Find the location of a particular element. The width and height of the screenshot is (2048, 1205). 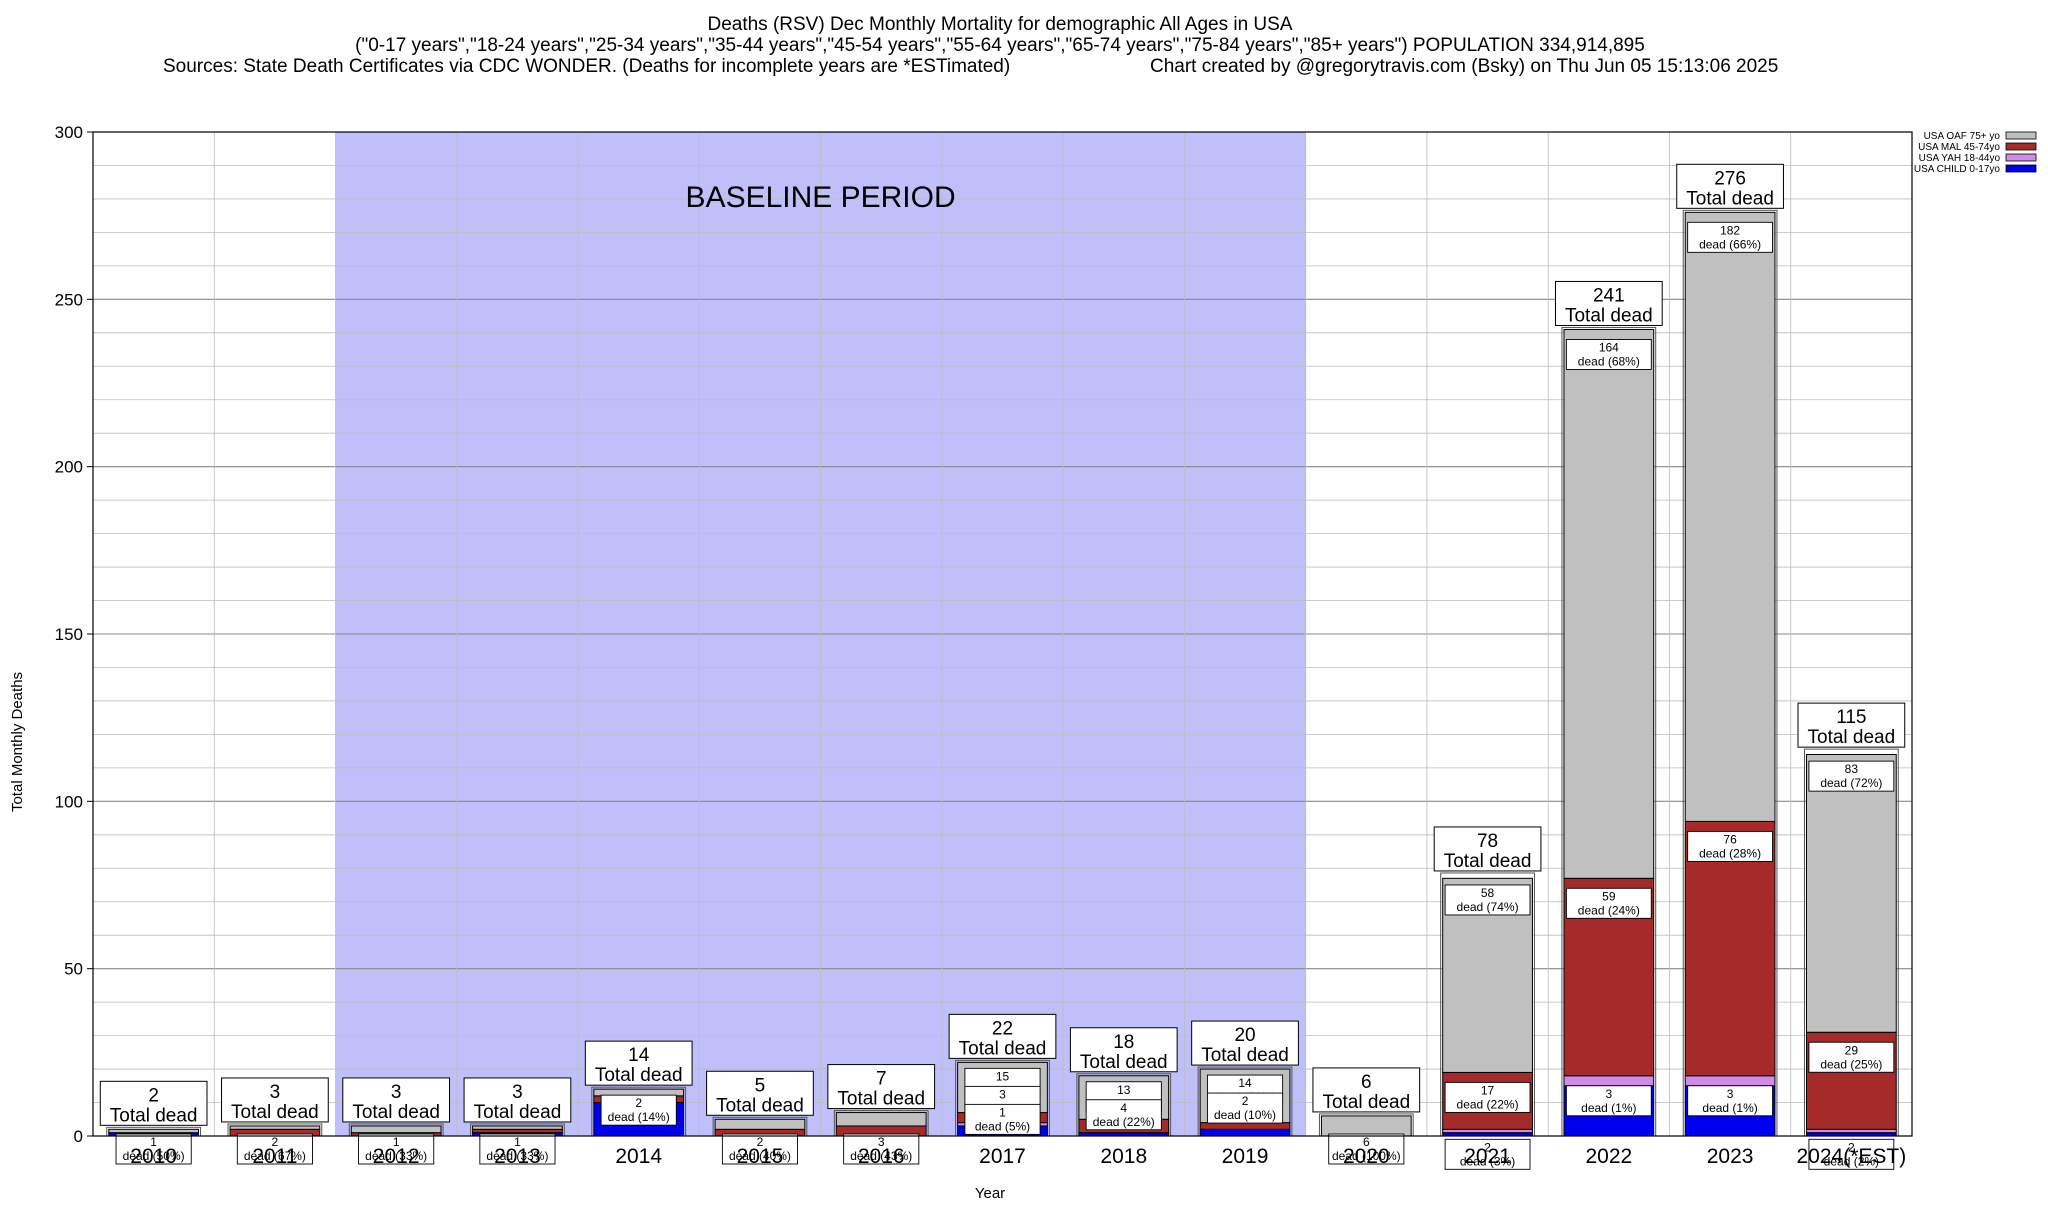

segment-value: 58 is located at coordinates (1488, 893).